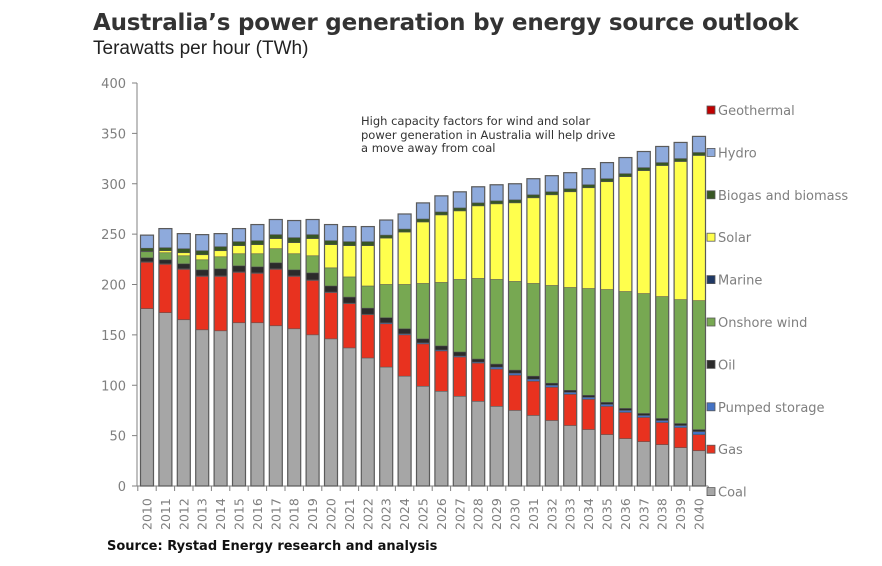  What do you see at coordinates (724, 450) in the screenshot?
I see `legend-item-gas: Gas` at bounding box center [724, 450].